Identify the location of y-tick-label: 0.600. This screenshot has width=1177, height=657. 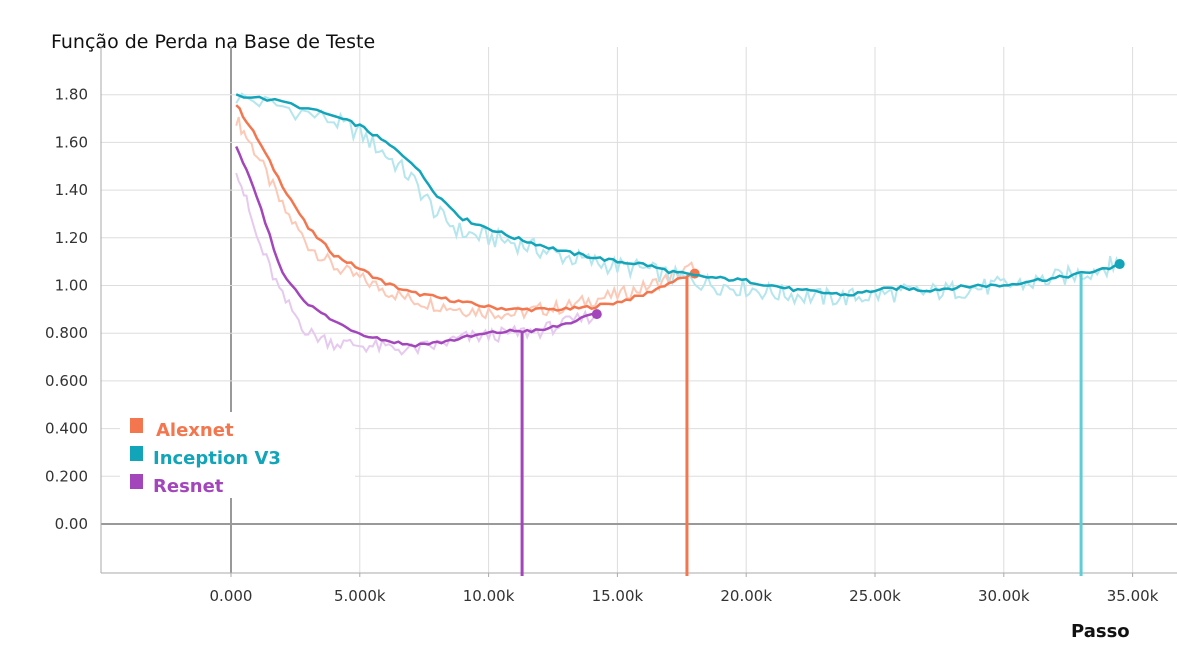
(66, 381).